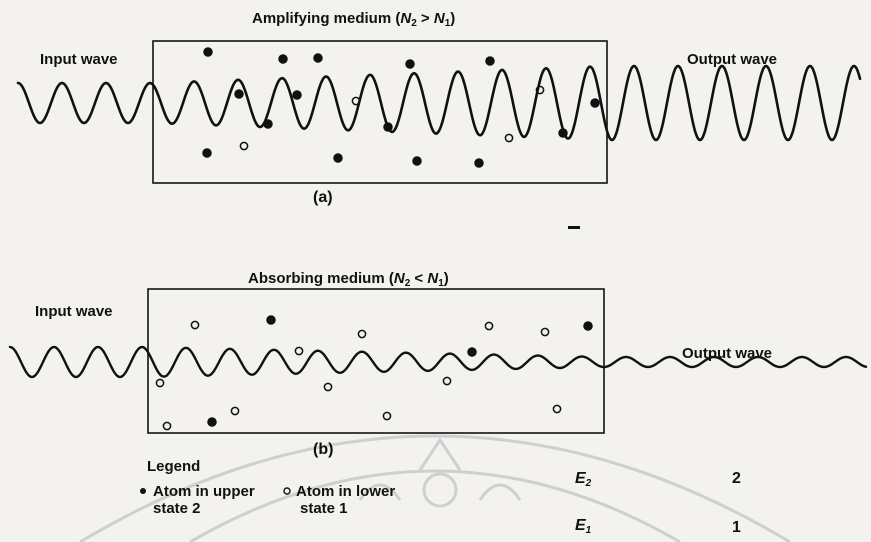 This screenshot has width=871, height=542. Describe the element at coordinates (736, 527) in the screenshot. I see `energy-level-e1-value: 1` at that location.